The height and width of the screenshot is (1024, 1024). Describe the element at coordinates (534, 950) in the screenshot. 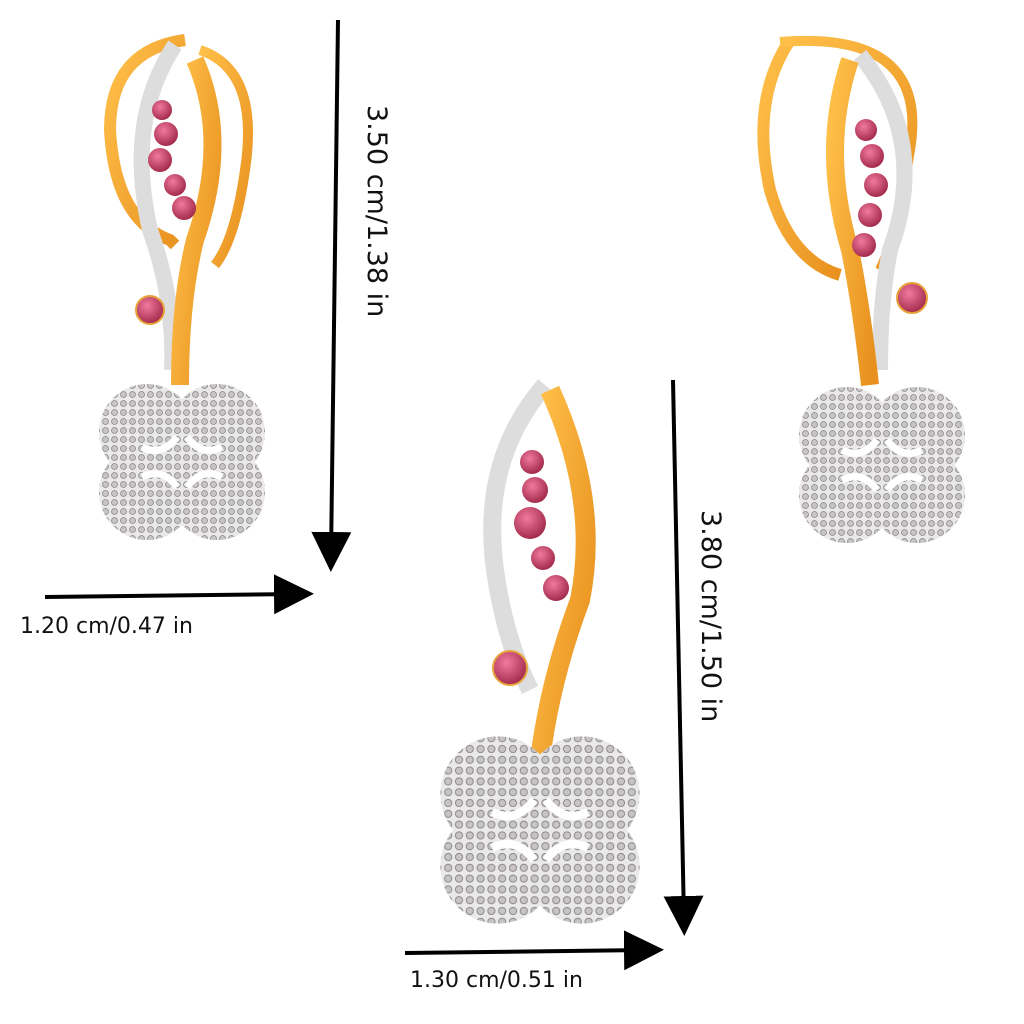

I see `pendant-width-arrow` at that location.